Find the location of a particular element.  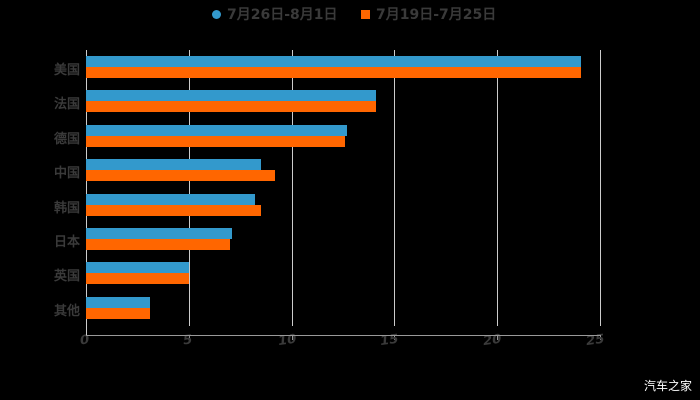

y-category-label: 日本 is located at coordinates (66, 242).